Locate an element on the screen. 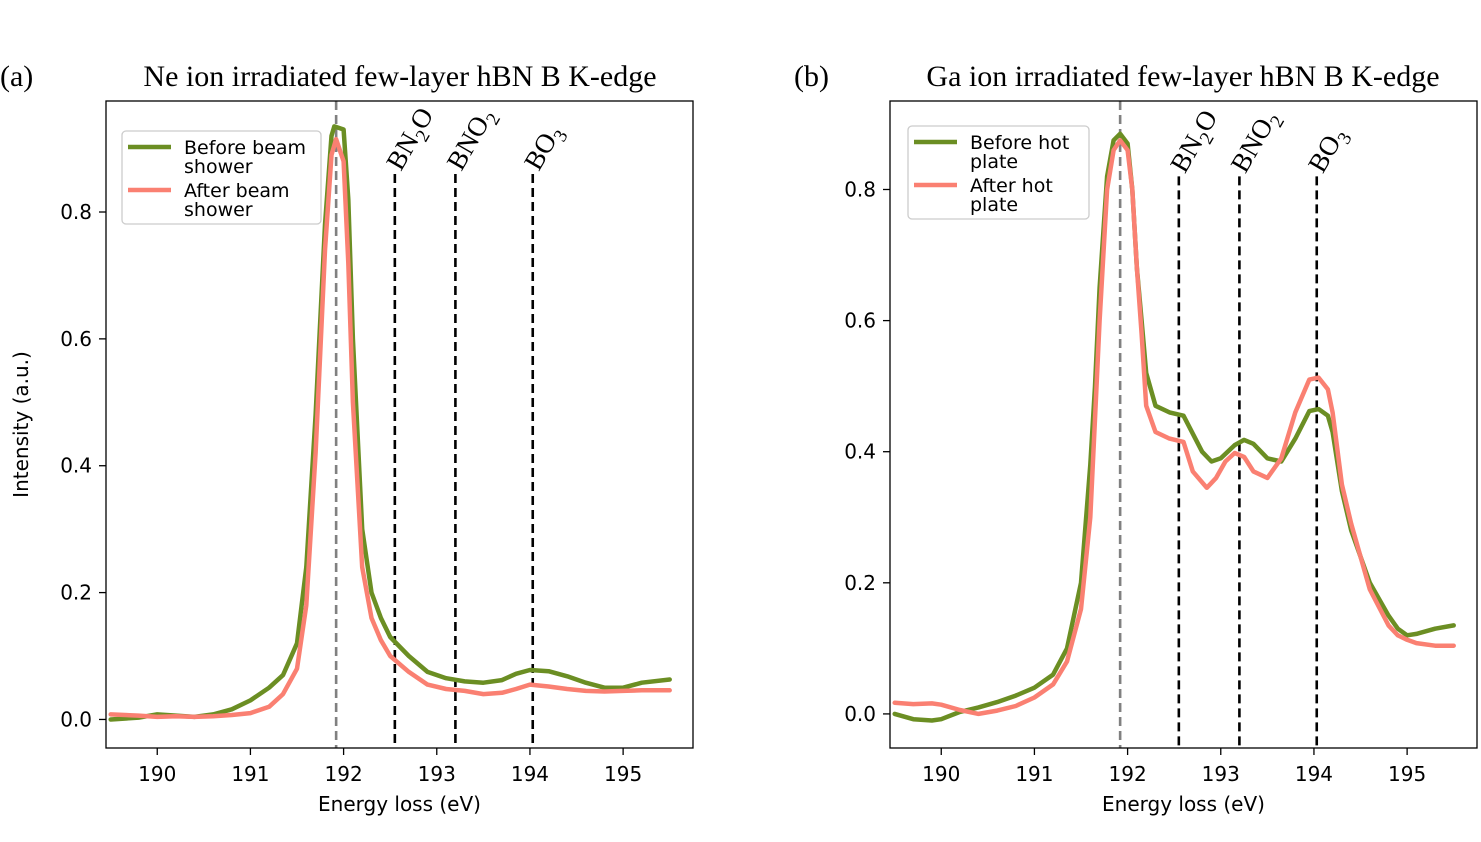  chart-title: Ne ion irradiated few-layer hBN B K-edge is located at coordinates (399, 76).